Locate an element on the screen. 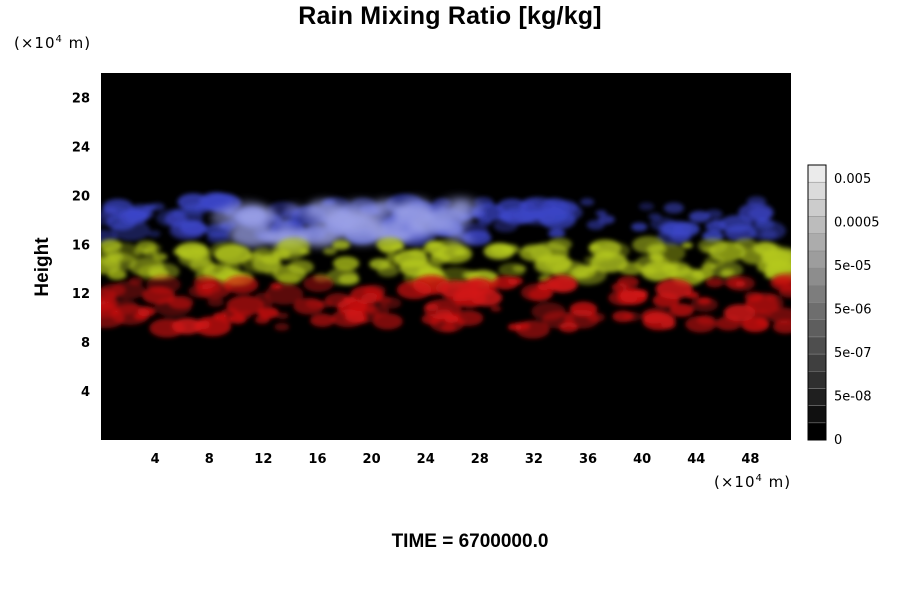 The image size is (900, 600). x-tick-label: 40 is located at coordinates (642, 459).